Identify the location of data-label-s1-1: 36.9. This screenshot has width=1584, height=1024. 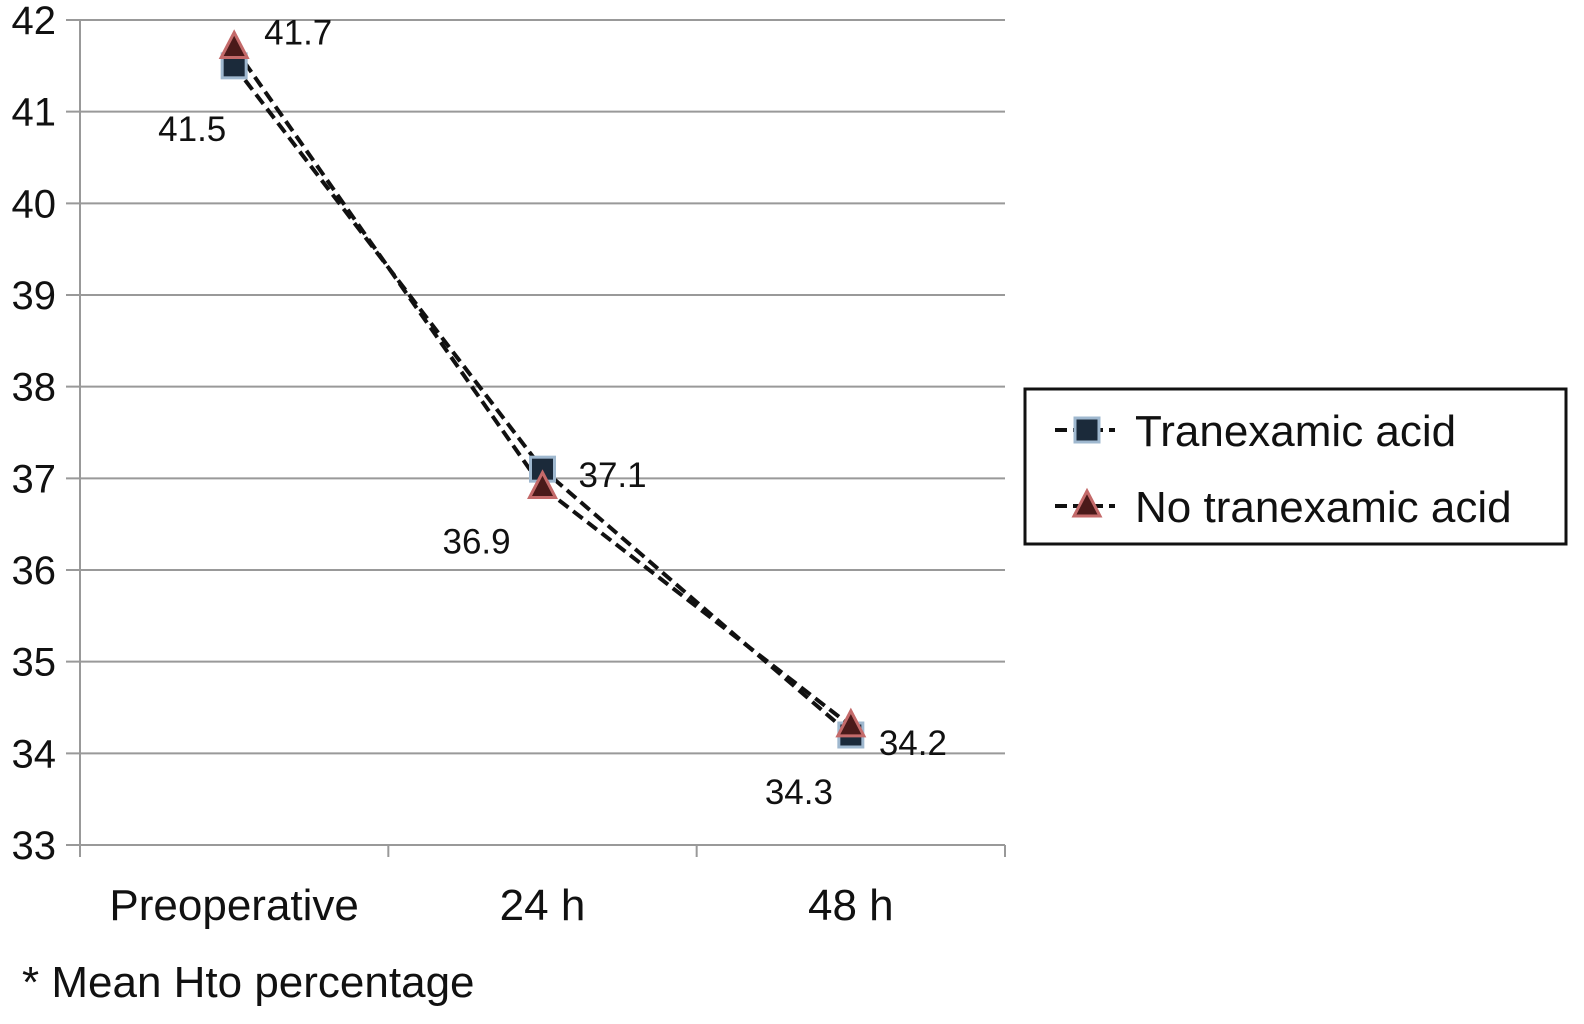
(477, 542).